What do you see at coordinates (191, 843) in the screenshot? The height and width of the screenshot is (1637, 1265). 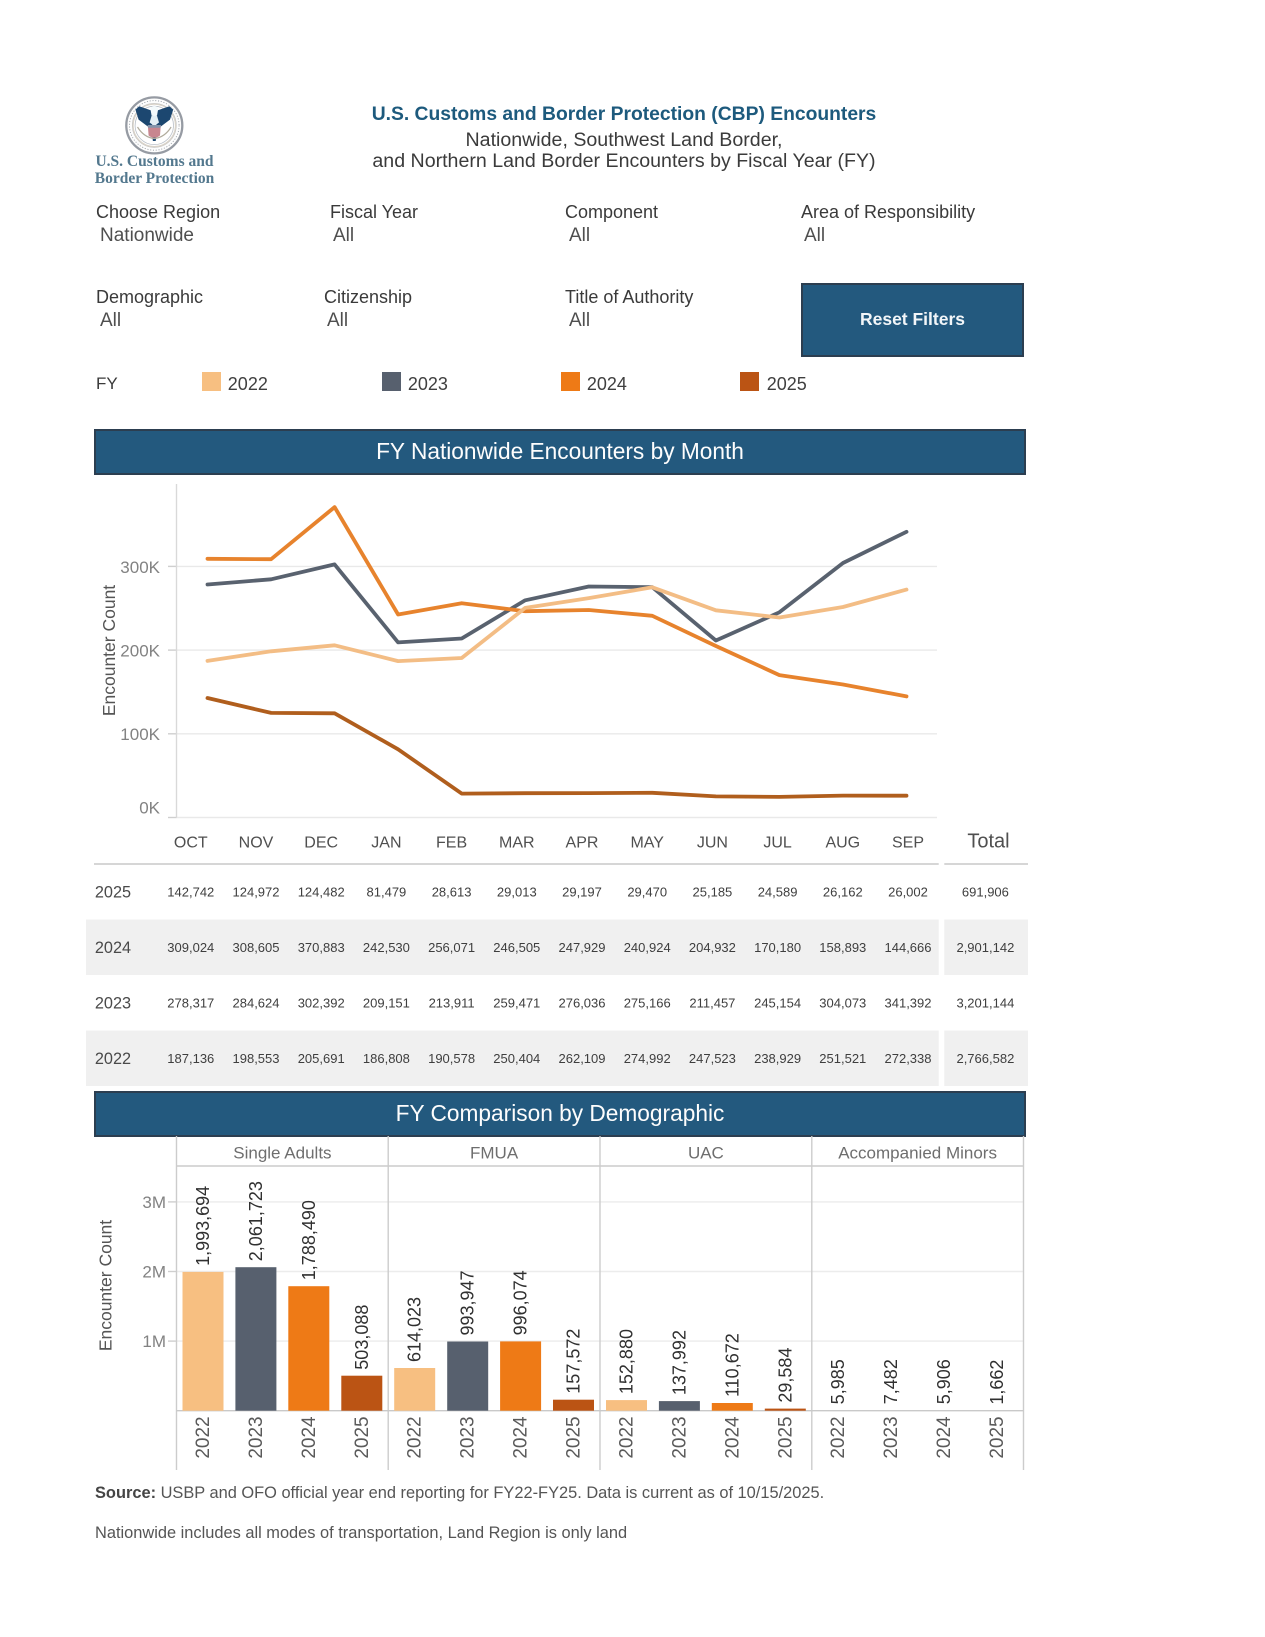 I see `svg-text: OCT` at bounding box center [191, 843].